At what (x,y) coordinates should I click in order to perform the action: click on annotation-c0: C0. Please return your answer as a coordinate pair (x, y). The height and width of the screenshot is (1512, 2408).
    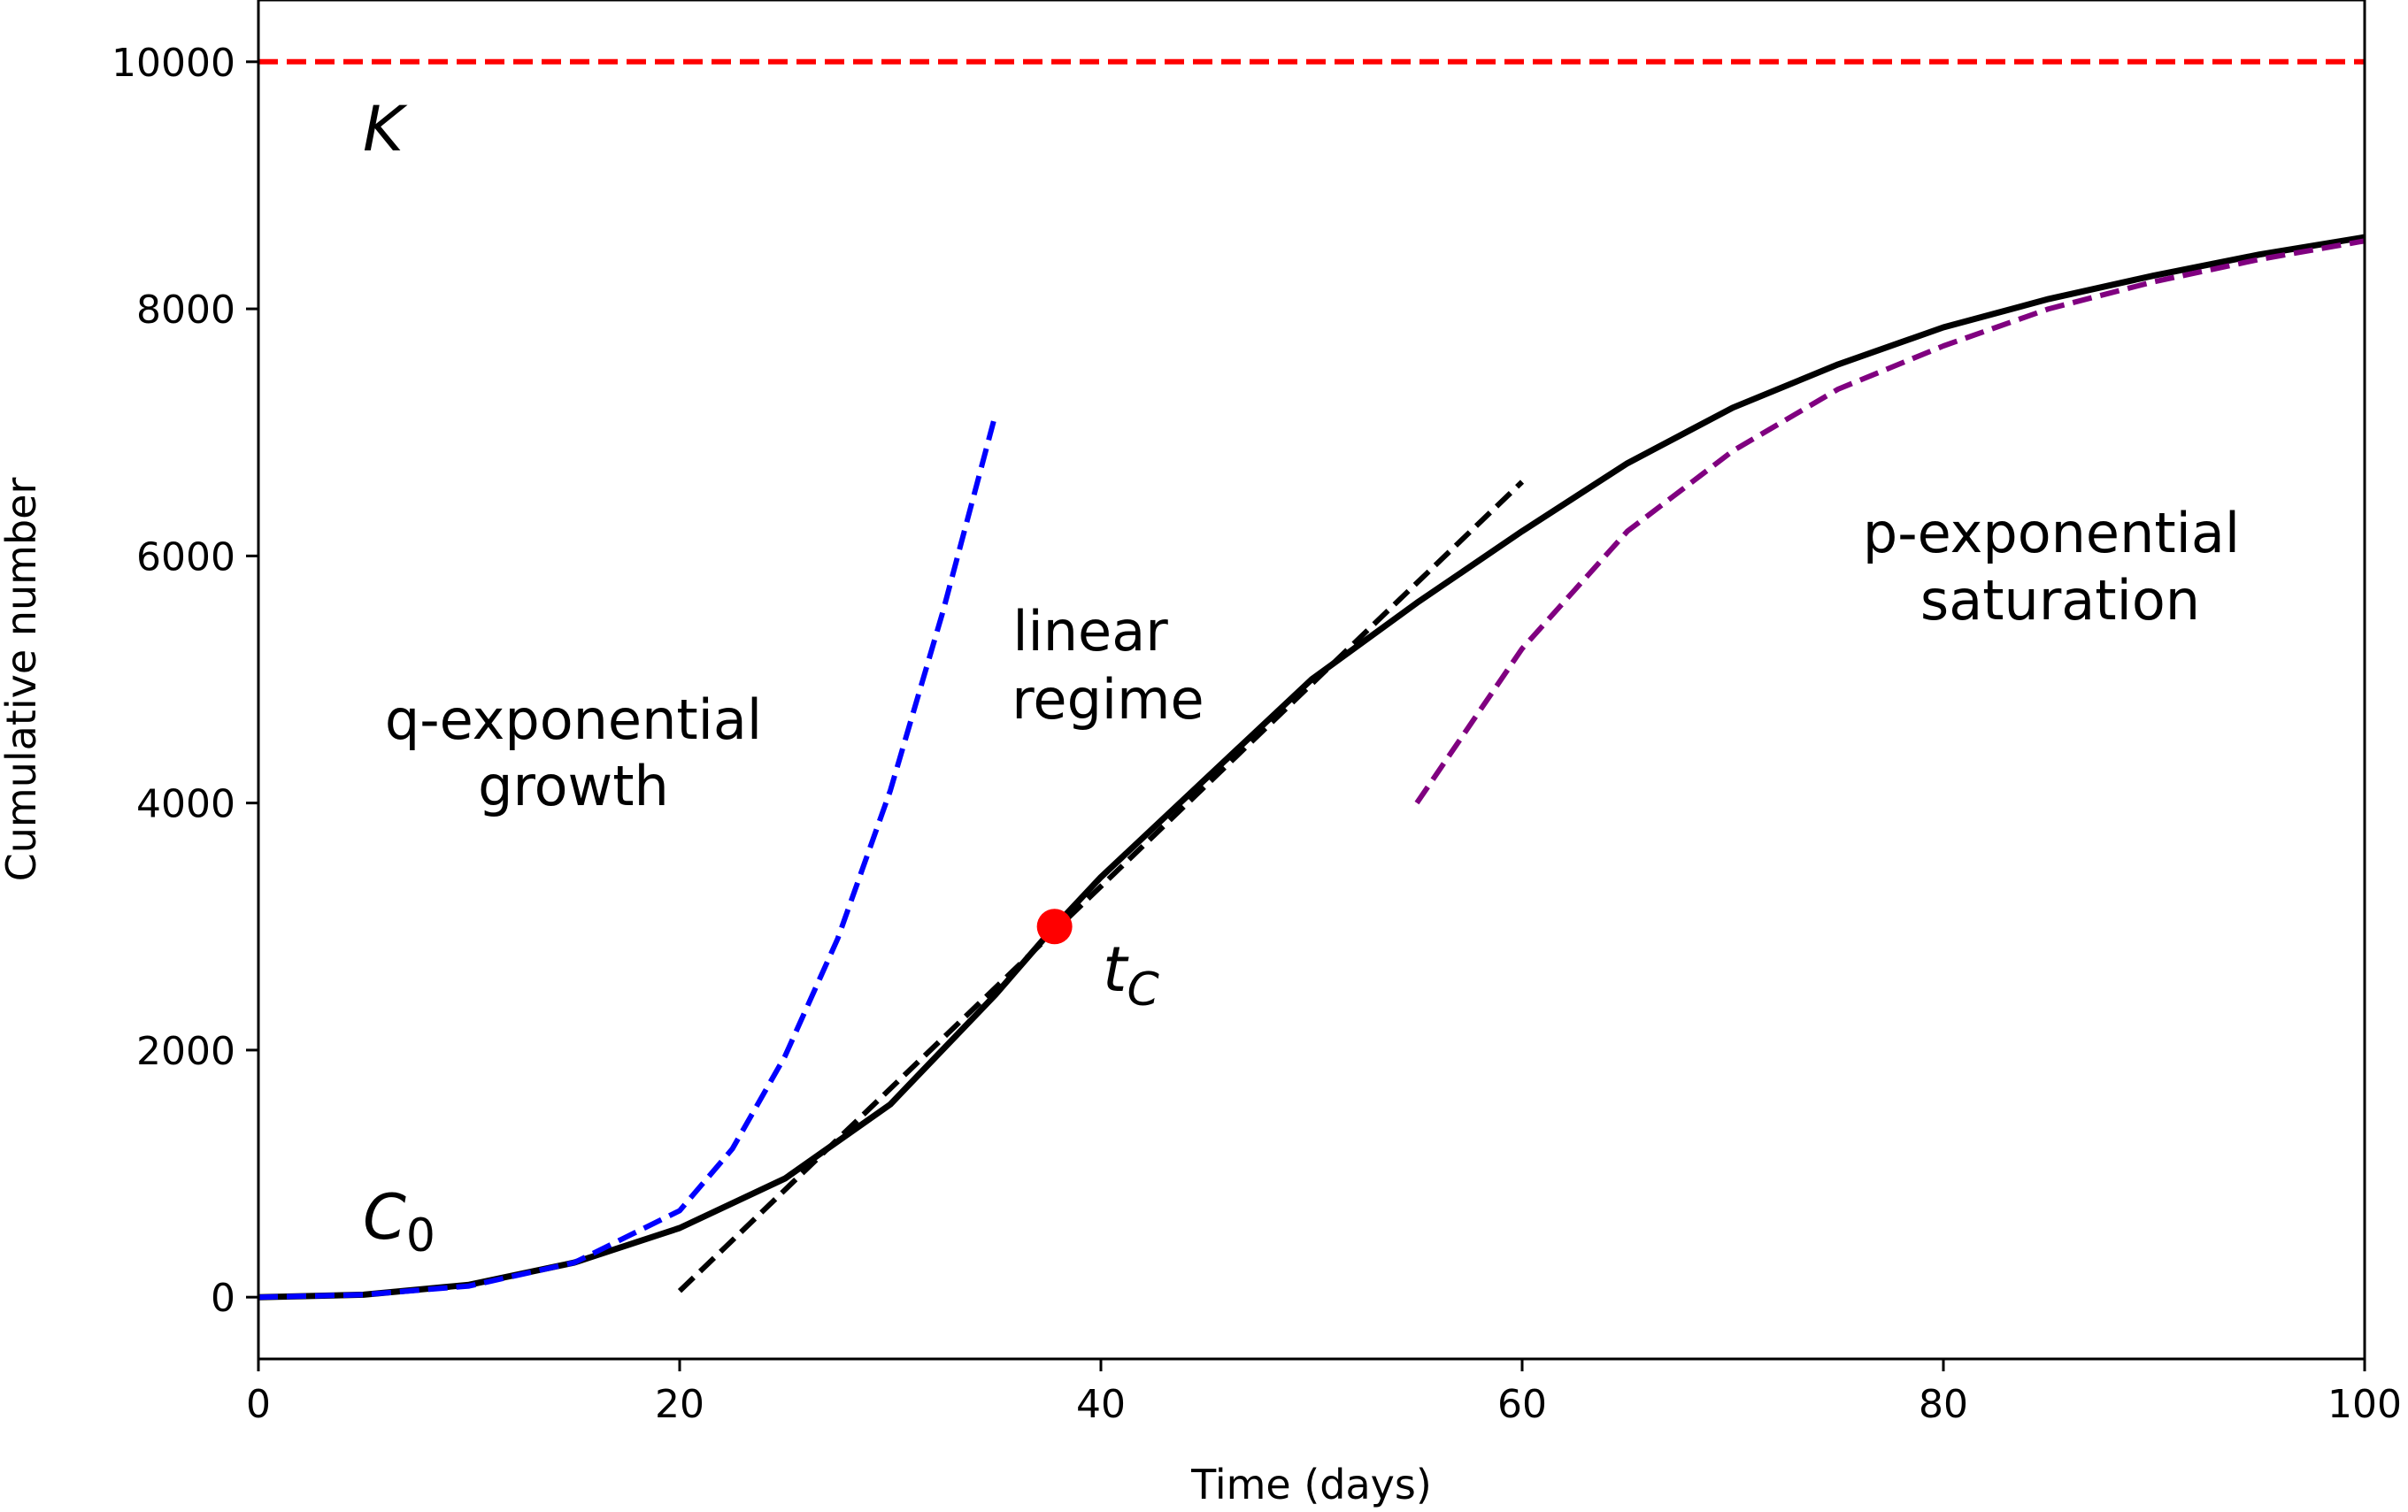
    Looking at the image, I should click on (399, 1222).